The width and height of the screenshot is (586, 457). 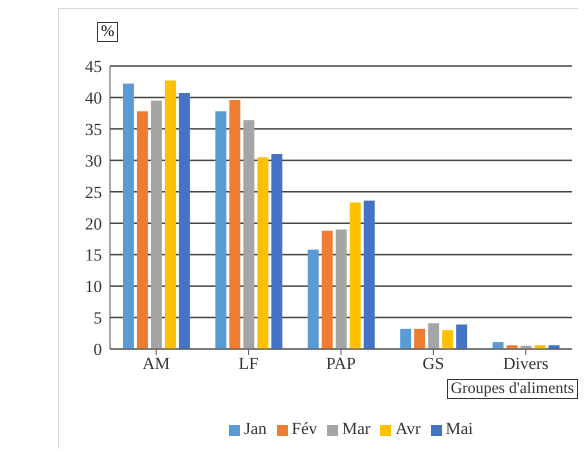 What do you see at coordinates (98, 318) in the screenshot?
I see `y-tick-label: 5` at bounding box center [98, 318].